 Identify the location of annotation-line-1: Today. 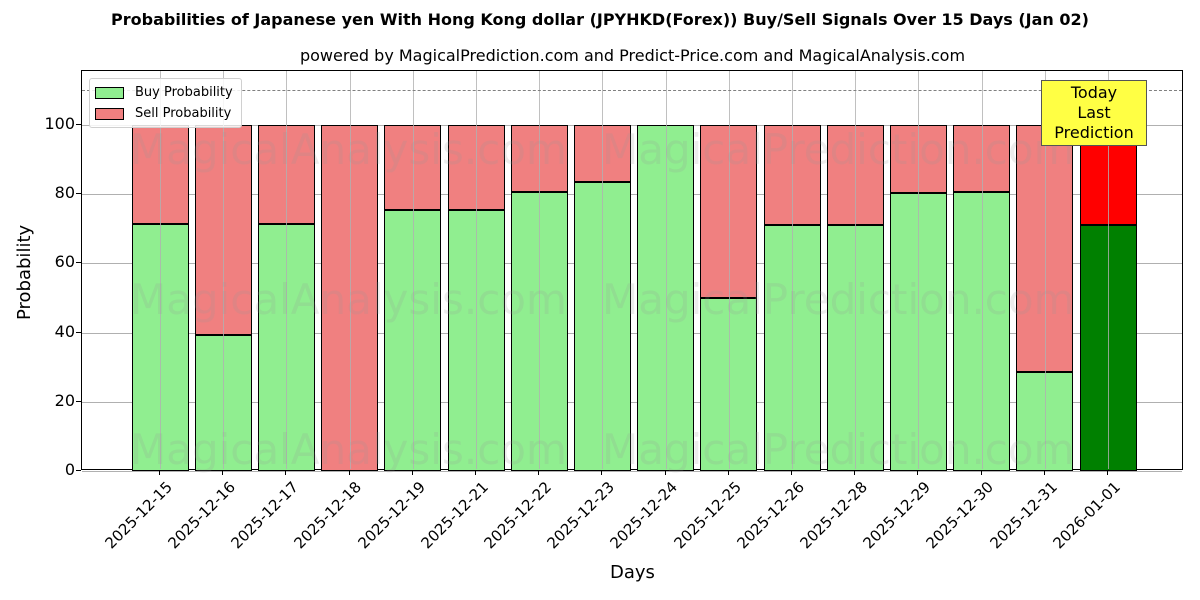
(1094, 92).